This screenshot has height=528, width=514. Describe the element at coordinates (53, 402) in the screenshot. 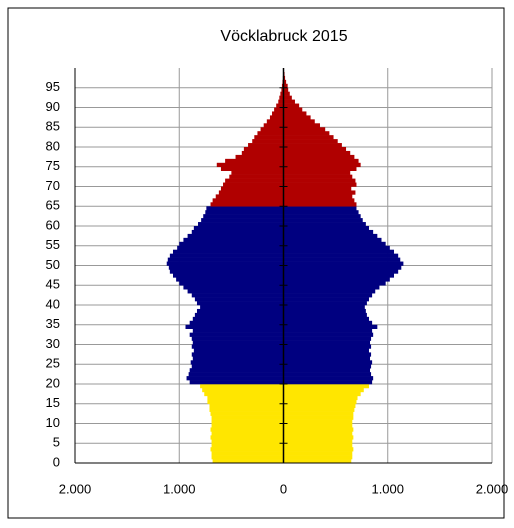

I see `y-tick-label: 15` at that location.